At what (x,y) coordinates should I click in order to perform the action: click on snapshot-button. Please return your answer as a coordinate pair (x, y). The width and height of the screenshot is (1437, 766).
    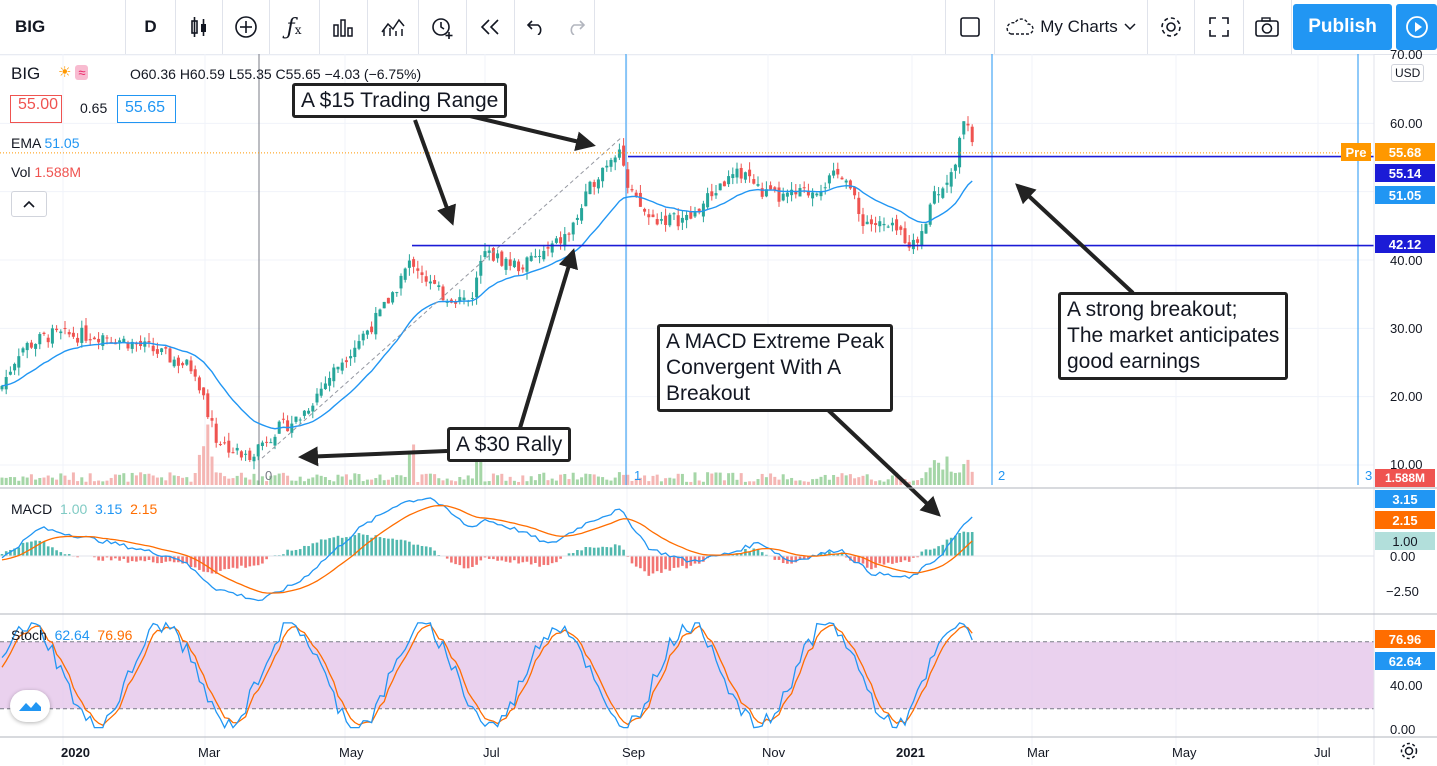
    Looking at the image, I should click on (1267, 27).